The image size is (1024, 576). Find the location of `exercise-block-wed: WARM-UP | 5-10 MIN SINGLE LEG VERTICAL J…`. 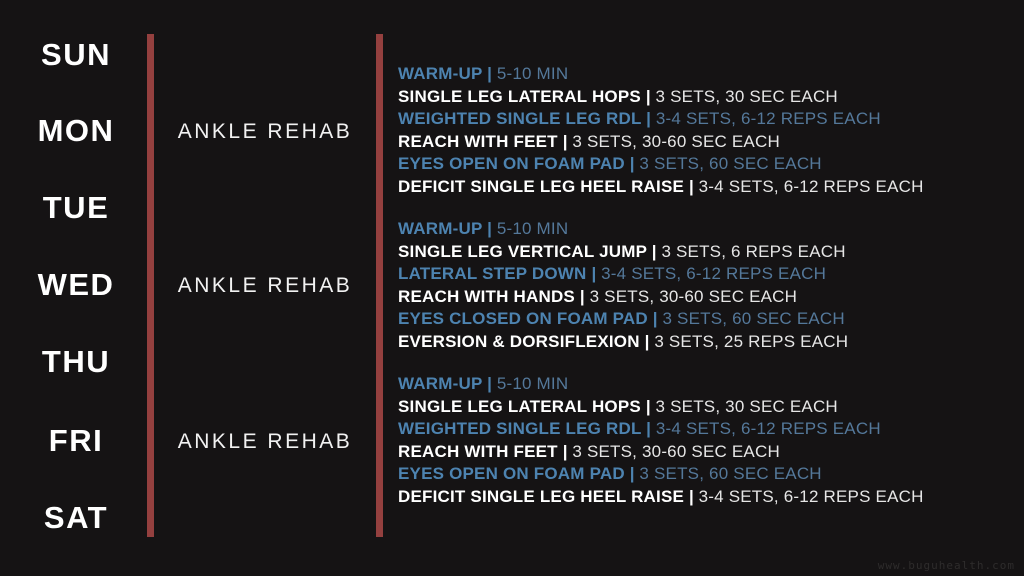

exercise-block-wed: WARM-UP | 5-10 MIN SINGLE LEG VERTICAL J… is located at coordinates (623, 285).